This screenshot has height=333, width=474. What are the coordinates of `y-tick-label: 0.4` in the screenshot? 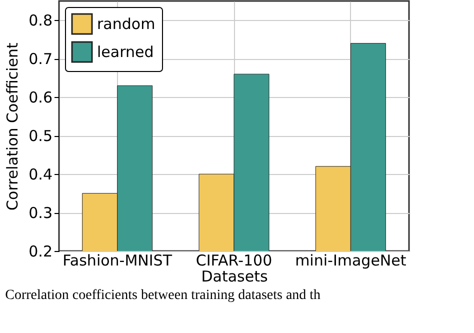 It's located at (40, 175).